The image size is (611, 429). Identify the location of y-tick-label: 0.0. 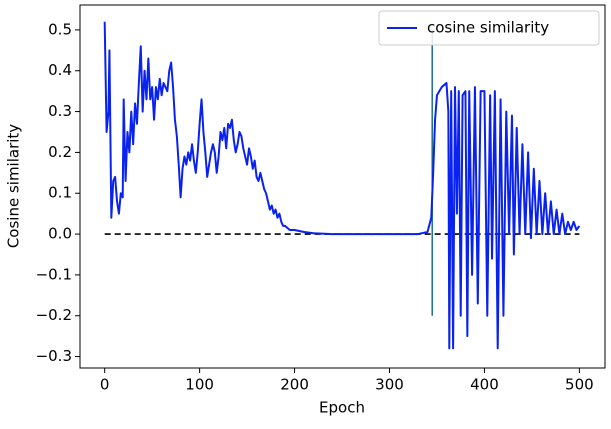
(60, 234).